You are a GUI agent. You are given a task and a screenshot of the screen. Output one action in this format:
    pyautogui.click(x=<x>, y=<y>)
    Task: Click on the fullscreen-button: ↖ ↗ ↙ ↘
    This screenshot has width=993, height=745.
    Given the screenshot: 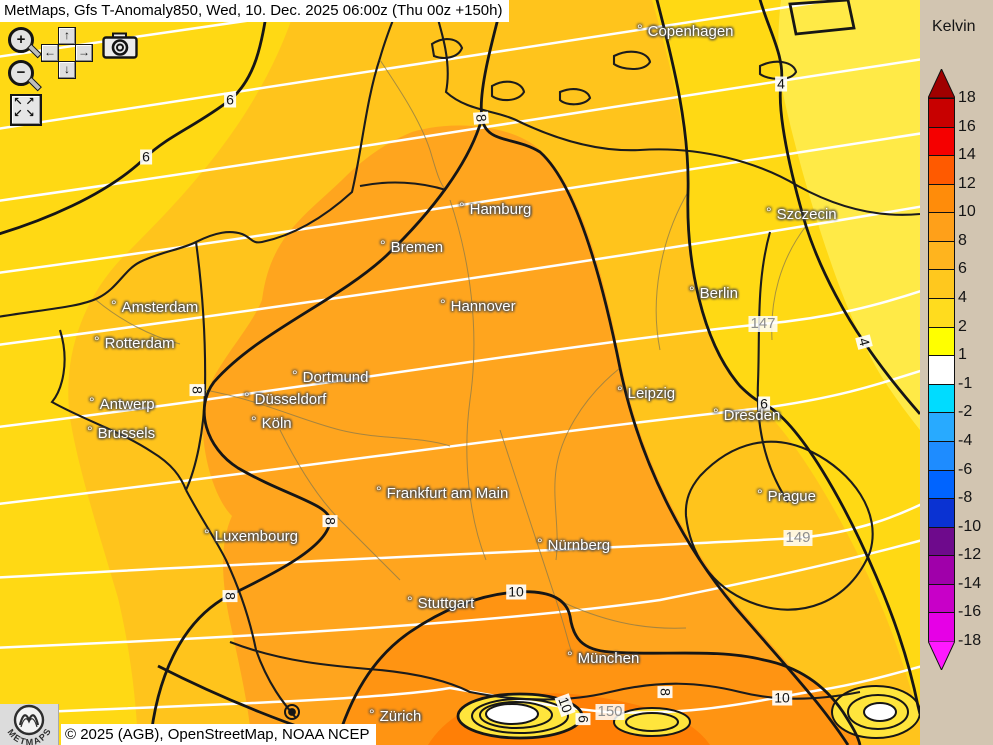 What is the action you would take?
    pyautogui.click(x=26, y=110)
    